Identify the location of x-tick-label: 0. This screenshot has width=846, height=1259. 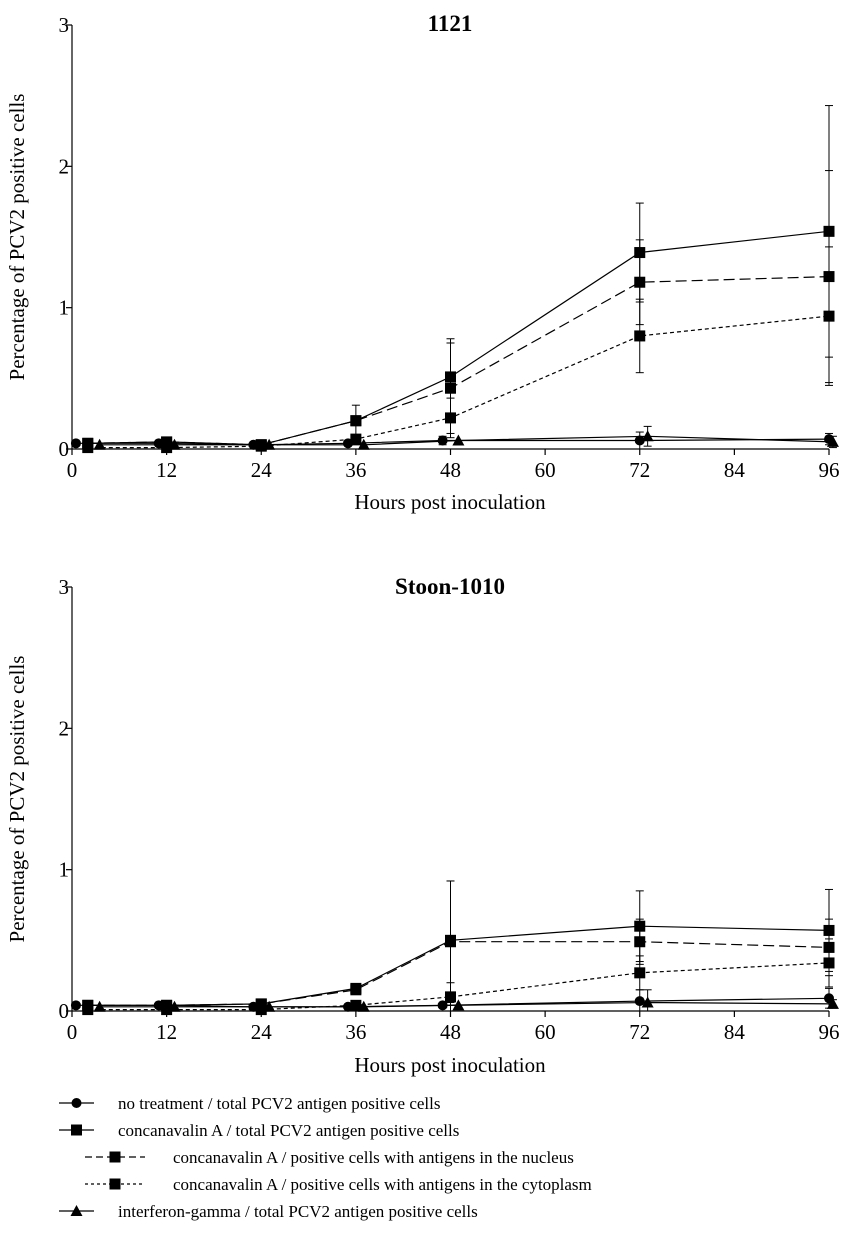
(72, 470).